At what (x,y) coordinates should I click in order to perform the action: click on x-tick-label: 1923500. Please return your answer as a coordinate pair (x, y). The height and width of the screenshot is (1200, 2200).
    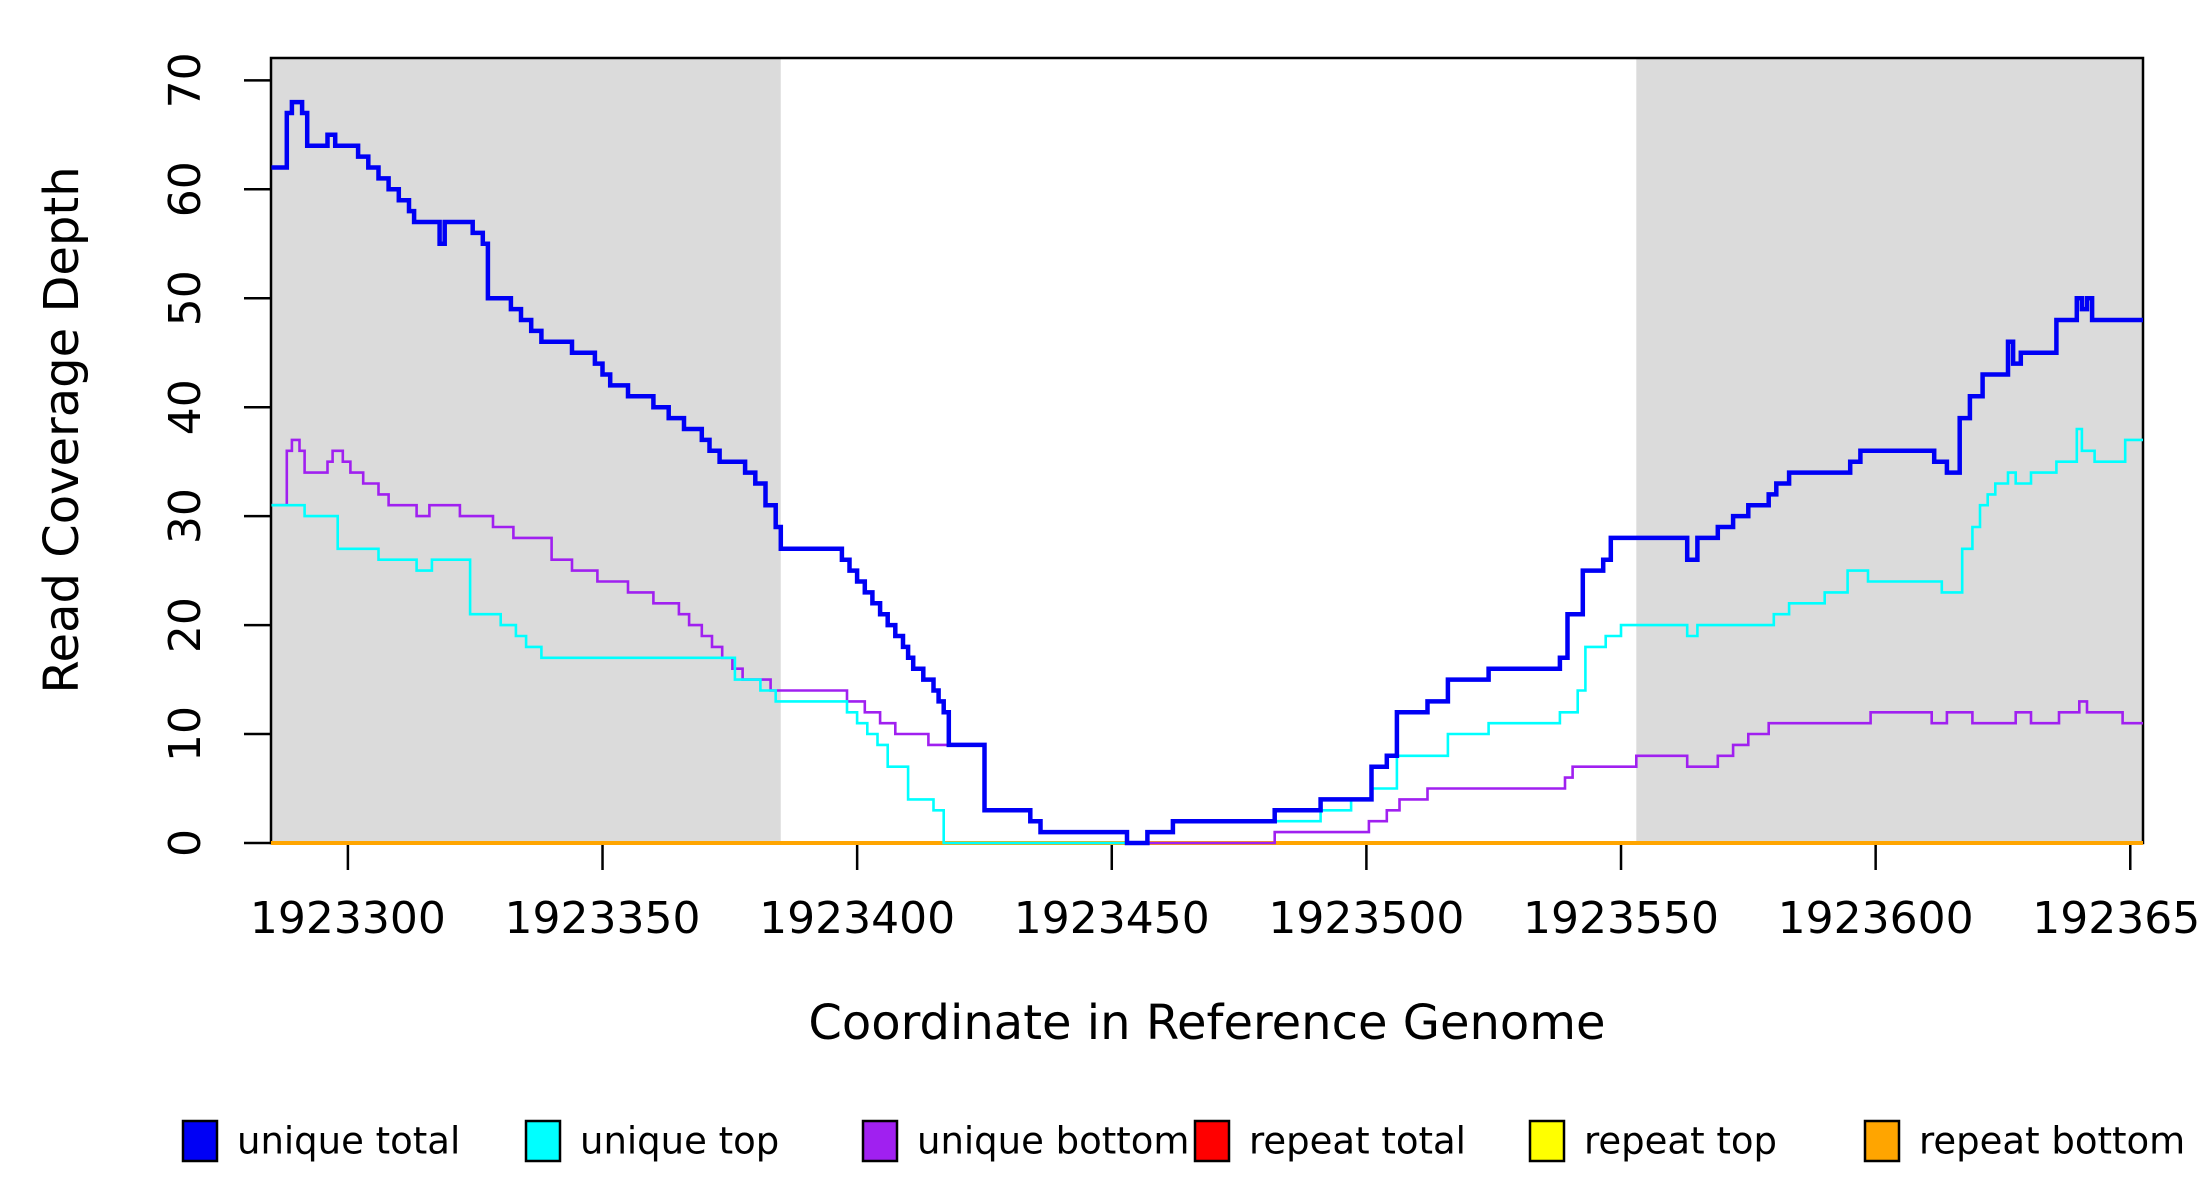
    Looking at the image, I should click on (1366, 918).